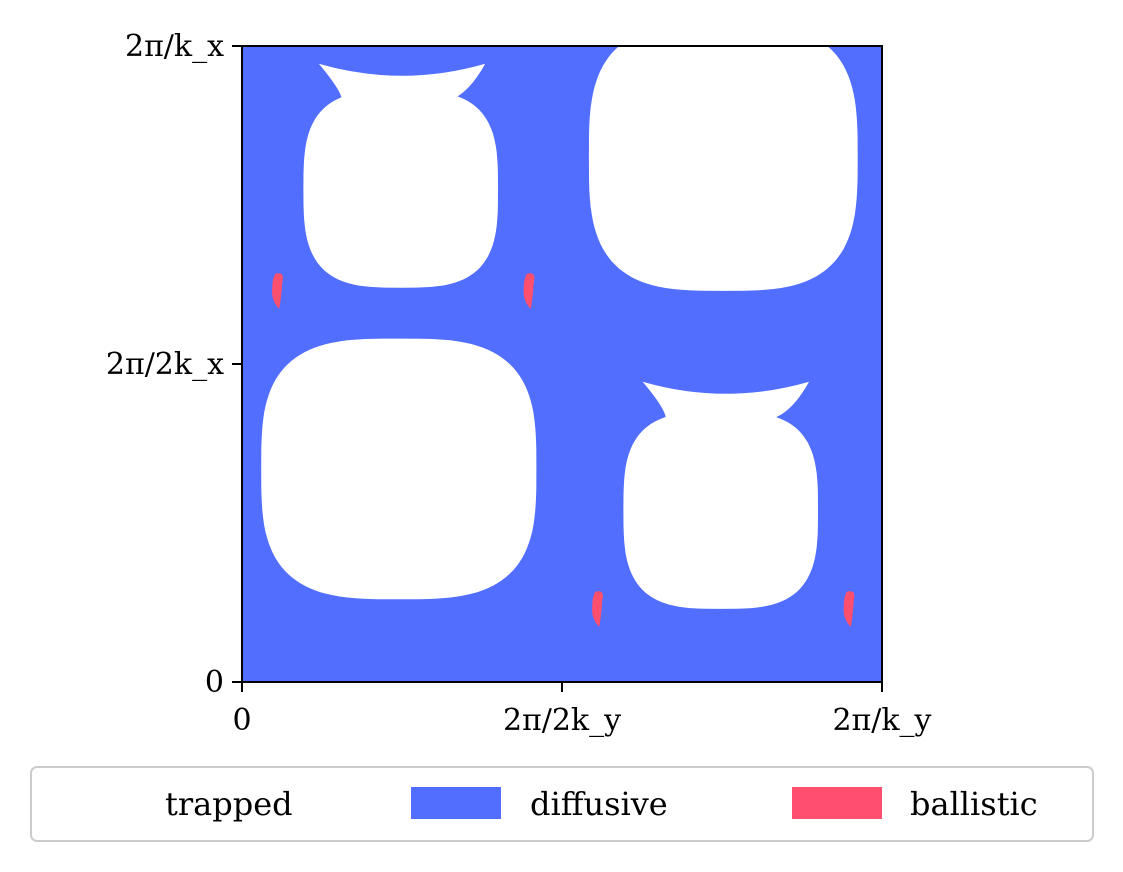 The width and height of the screenshot is (1123, 872). Describe the element at coordinates (562, 720) in the screenshot. I see `x-tick-label: 2π/2k_y` at that location.